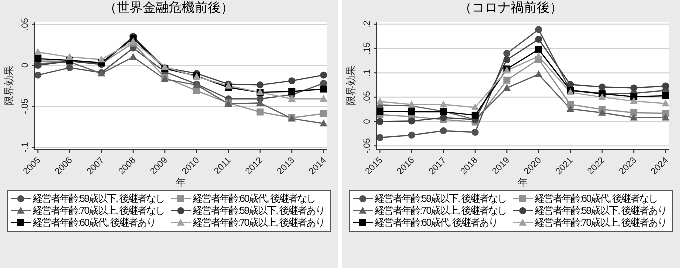  What do you see at coordinates (169, 9) in the screenshot?
I see `chart-title: （世界金融危機前後）` at bounding box center [169, 9].